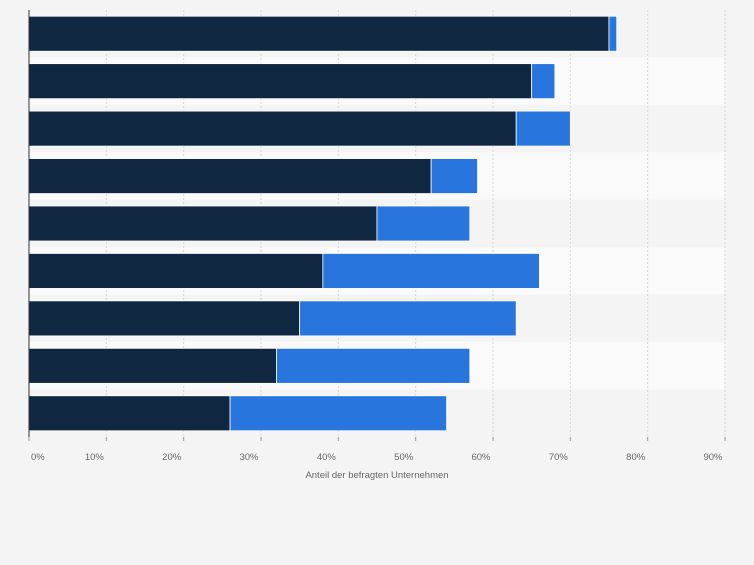 The width and height of the screenshot is (754, 565). Describe the element at coordinates (327, 457) in the screenshot. I see `x-tick-label-40: 40%` at that location.